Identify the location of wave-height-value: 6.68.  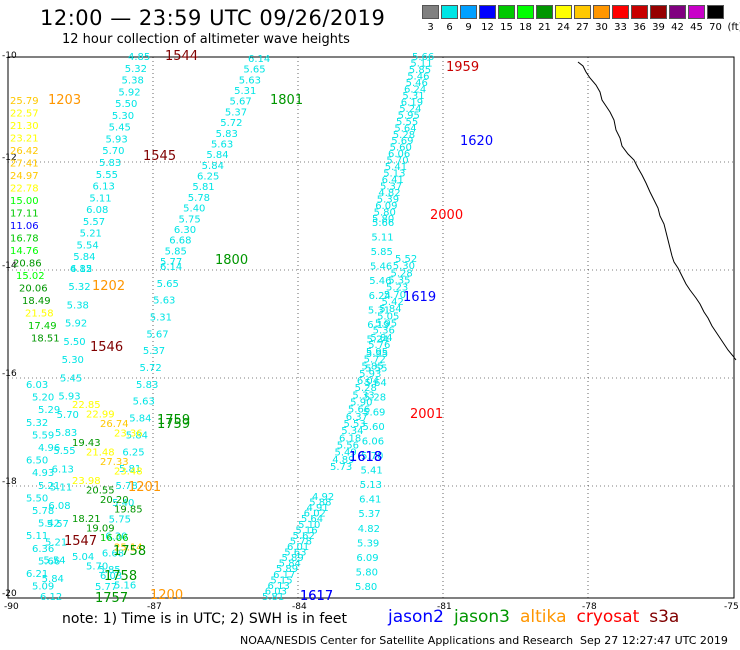
(113, 553).